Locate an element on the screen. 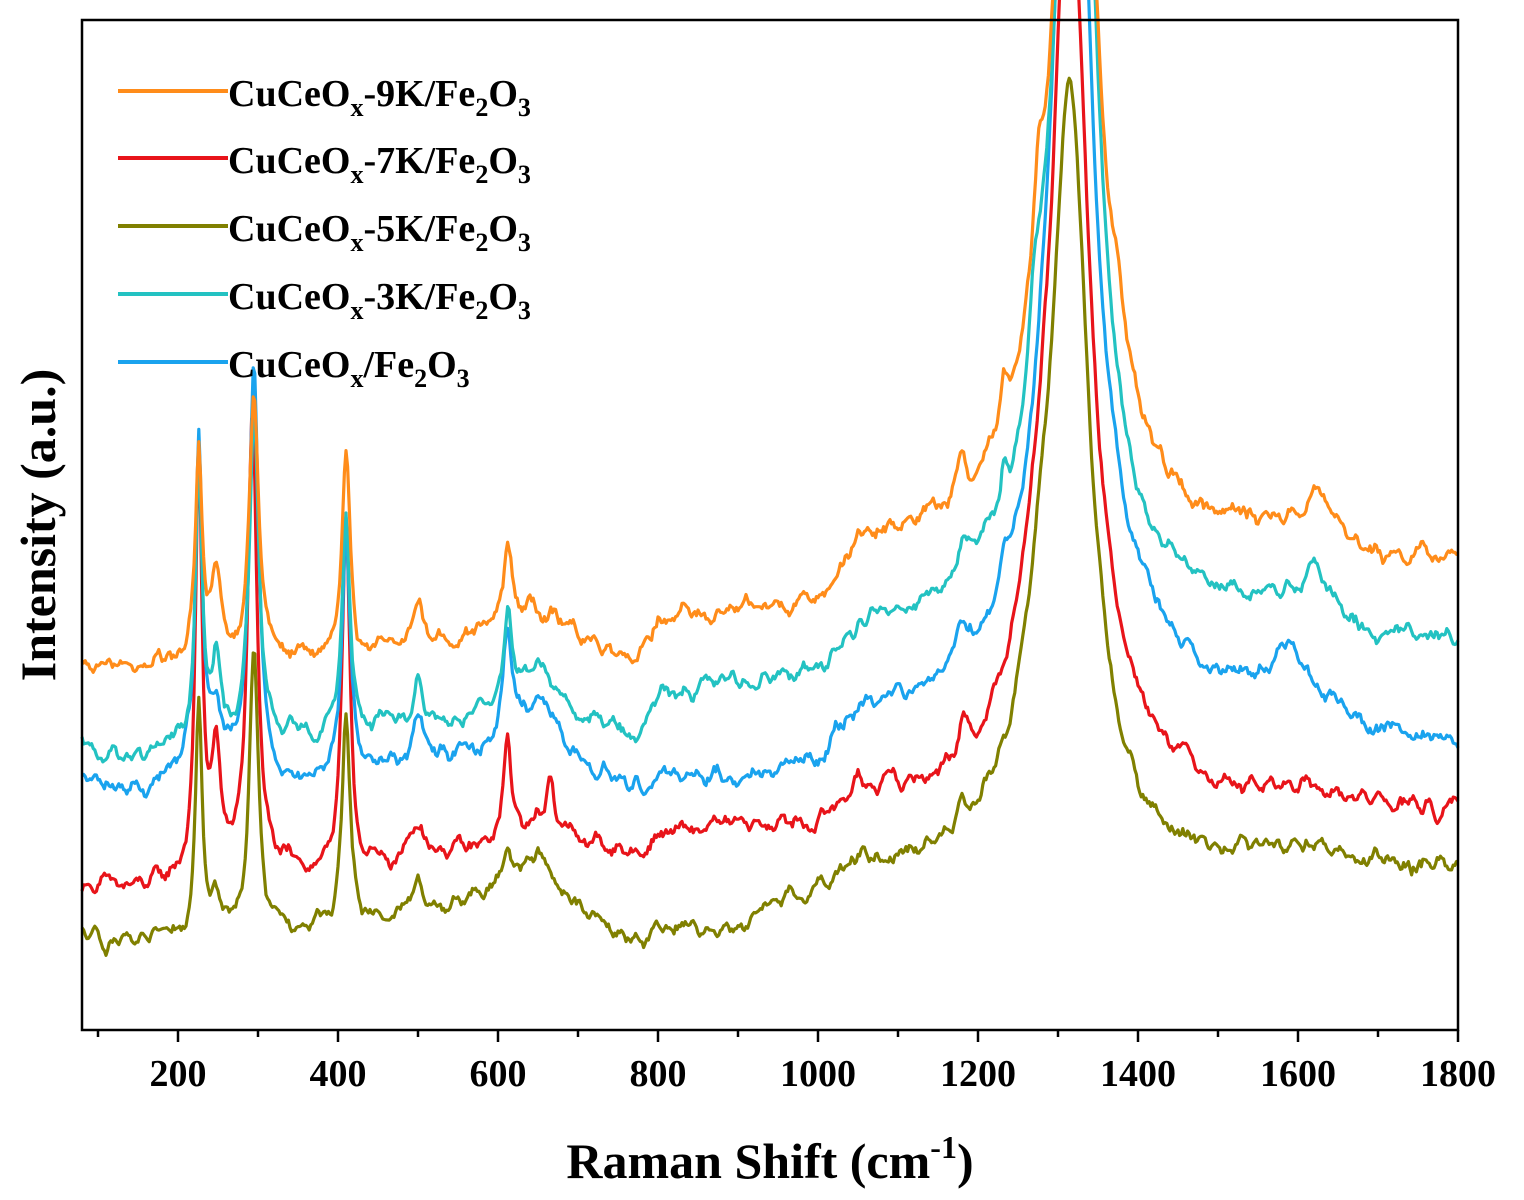  x-tick-label-200: 200 is located at coordinates (178, 1074).